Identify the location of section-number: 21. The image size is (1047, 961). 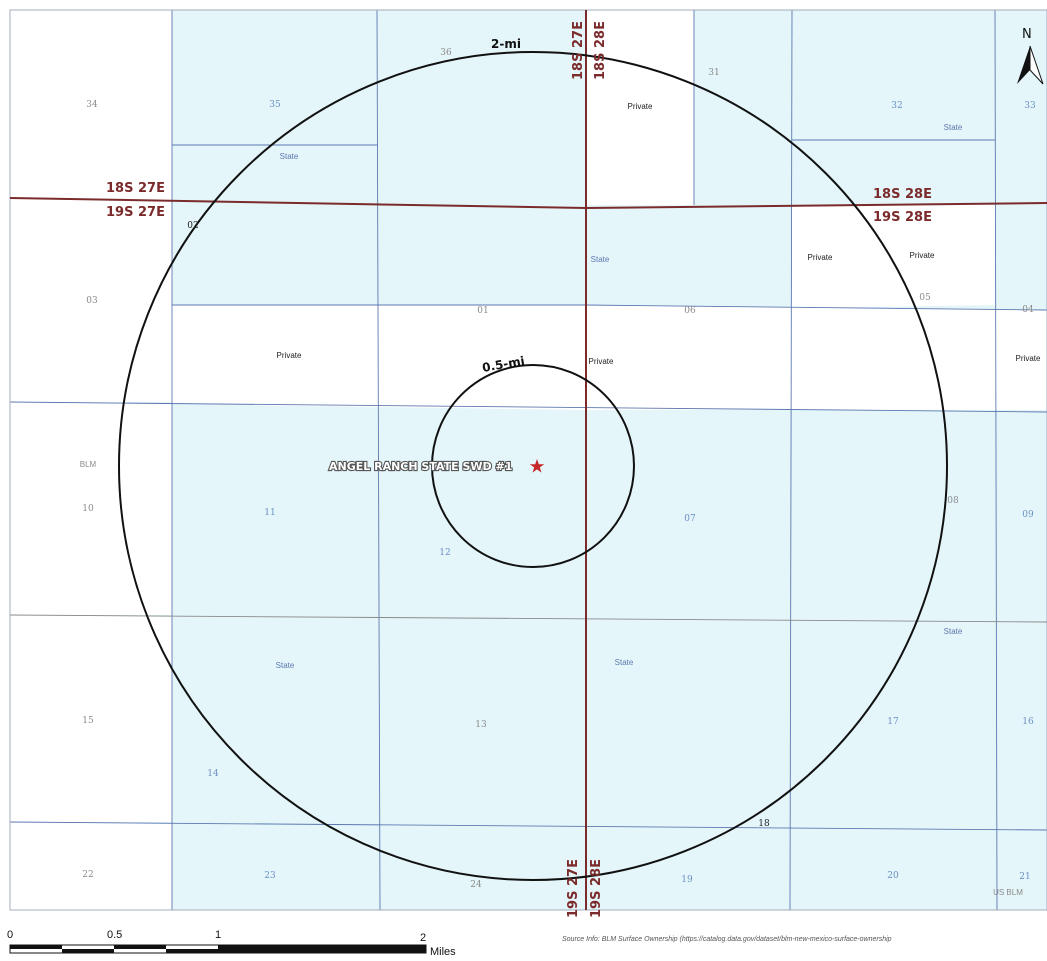
(1024, 877).